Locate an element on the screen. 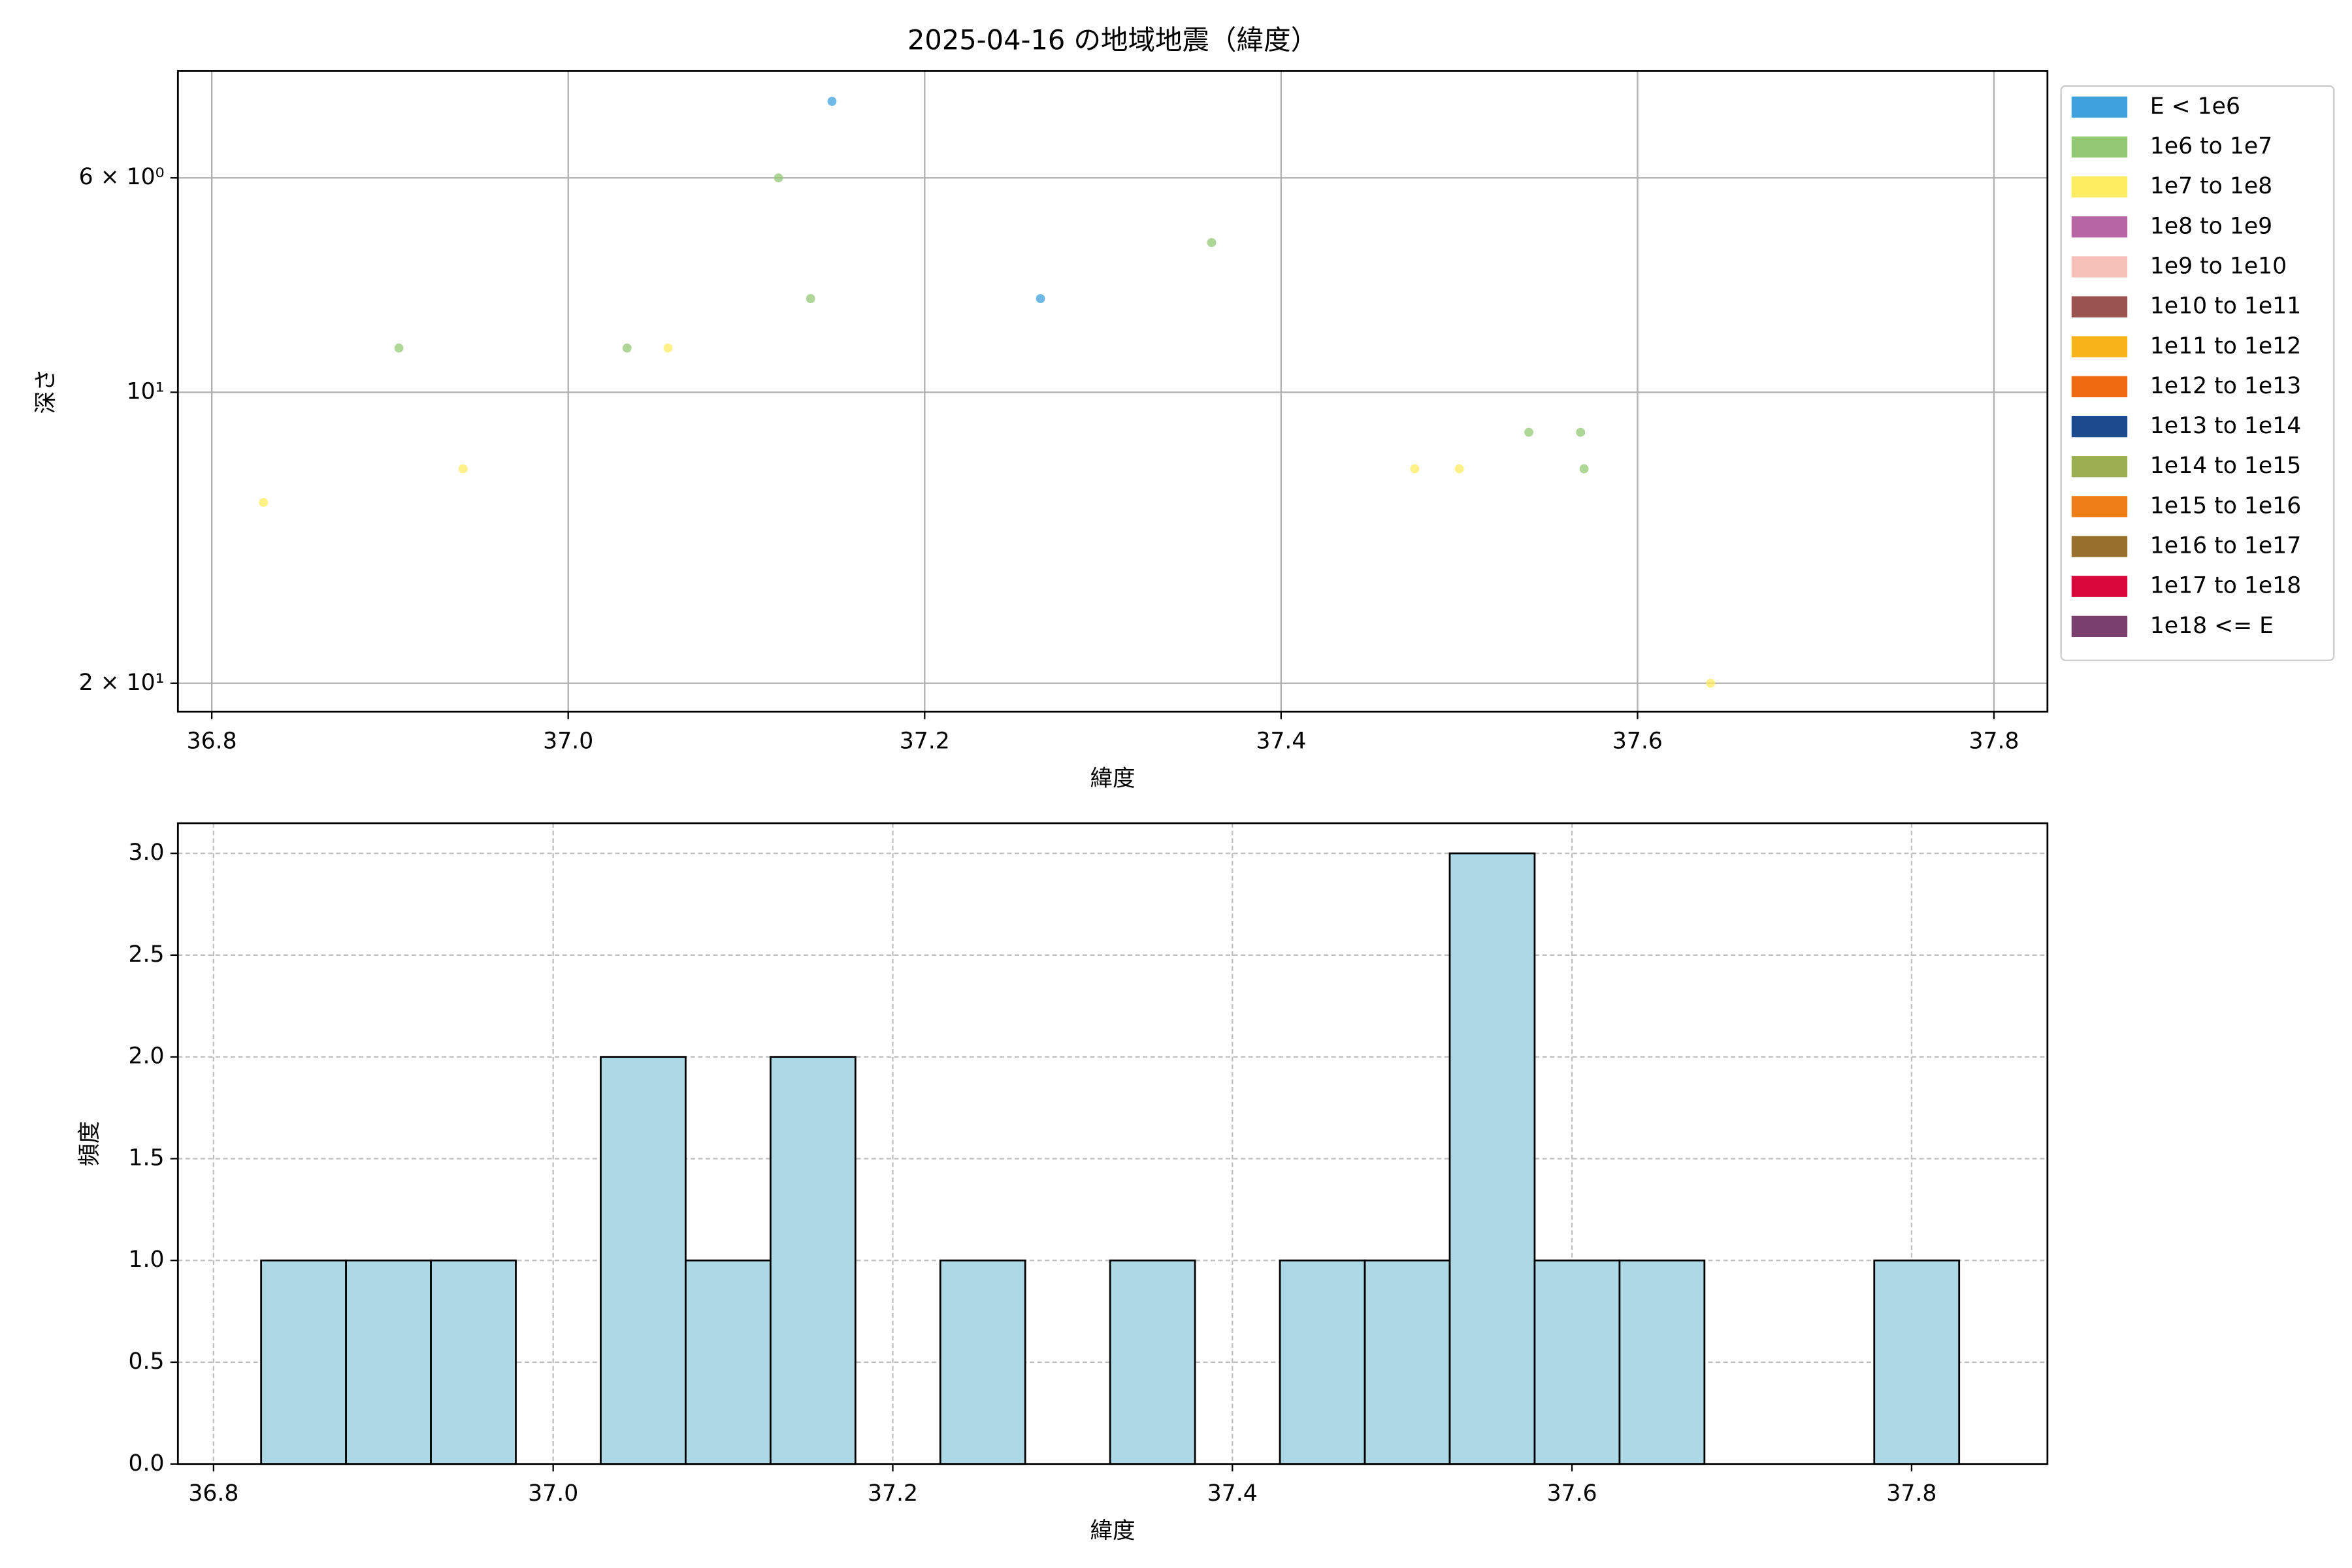  legend-label: 1e16 to 1e17 is located at coordinates (2225, 546).